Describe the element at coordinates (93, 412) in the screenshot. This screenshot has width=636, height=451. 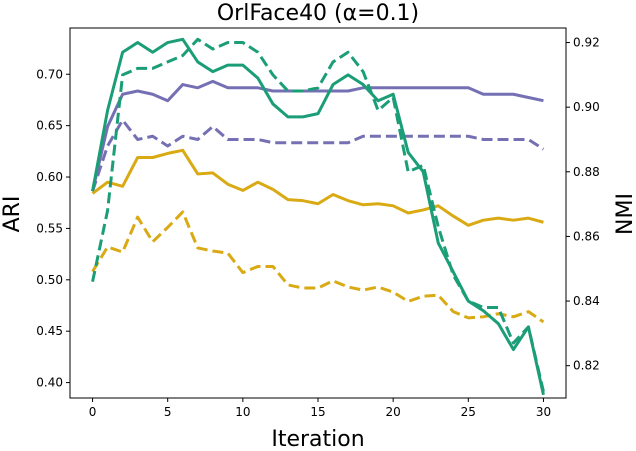
I see `x-tick-label: 0` at that location.